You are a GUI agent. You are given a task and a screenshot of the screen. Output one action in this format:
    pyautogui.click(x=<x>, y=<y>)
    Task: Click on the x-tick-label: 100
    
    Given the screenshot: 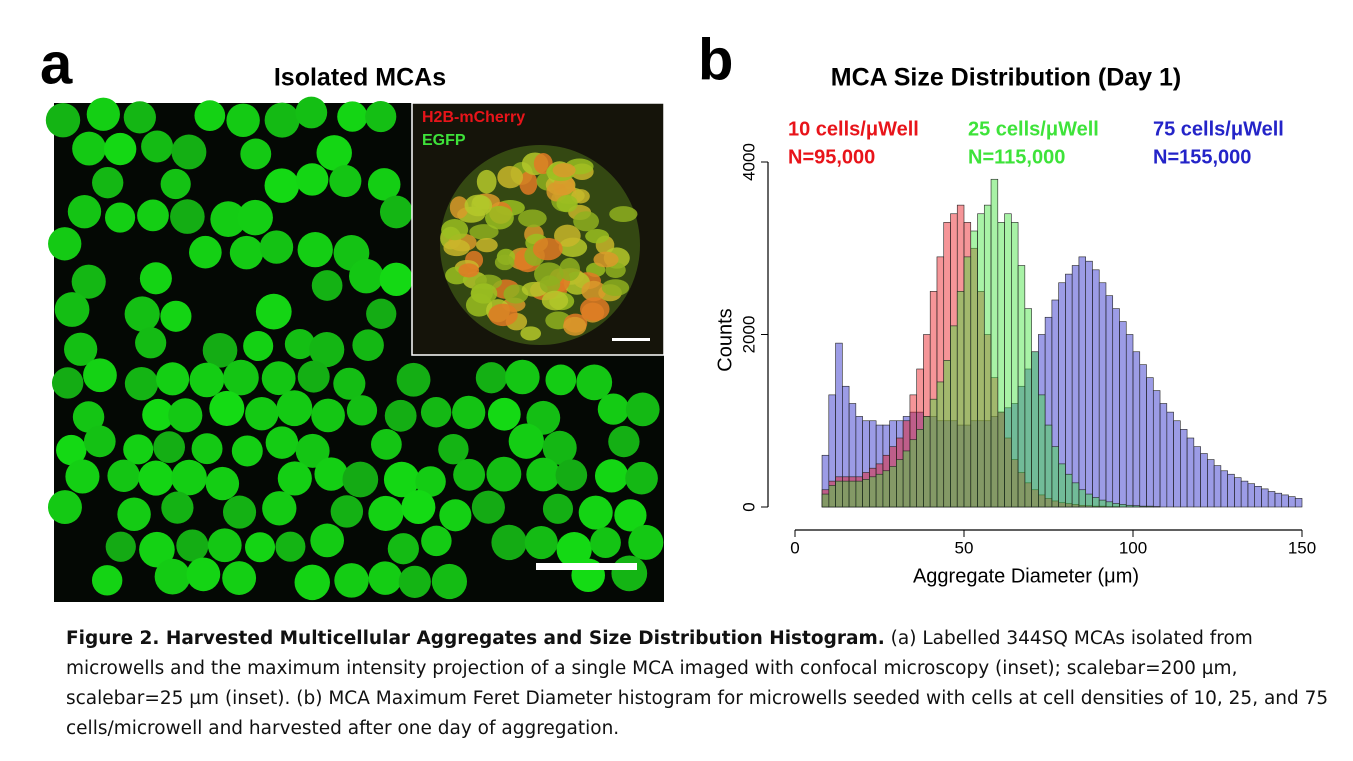 What is the action you would take?
    pyautogui.click(x=1133, y=547)
    